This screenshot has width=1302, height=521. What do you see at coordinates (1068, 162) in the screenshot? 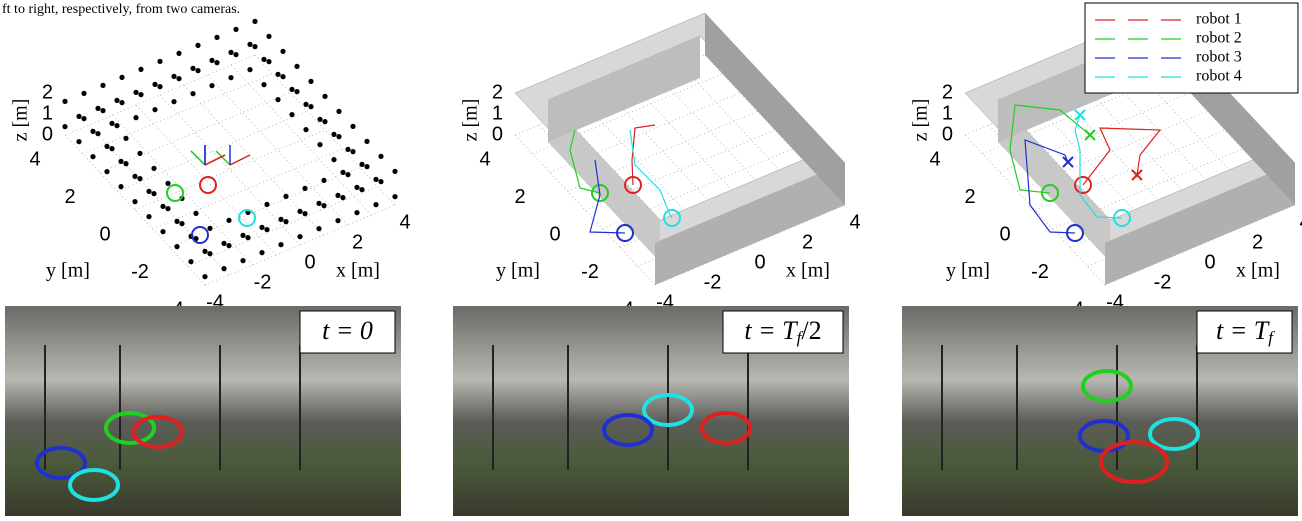
I see `goal-cross` at bounding box center [1068, 162].